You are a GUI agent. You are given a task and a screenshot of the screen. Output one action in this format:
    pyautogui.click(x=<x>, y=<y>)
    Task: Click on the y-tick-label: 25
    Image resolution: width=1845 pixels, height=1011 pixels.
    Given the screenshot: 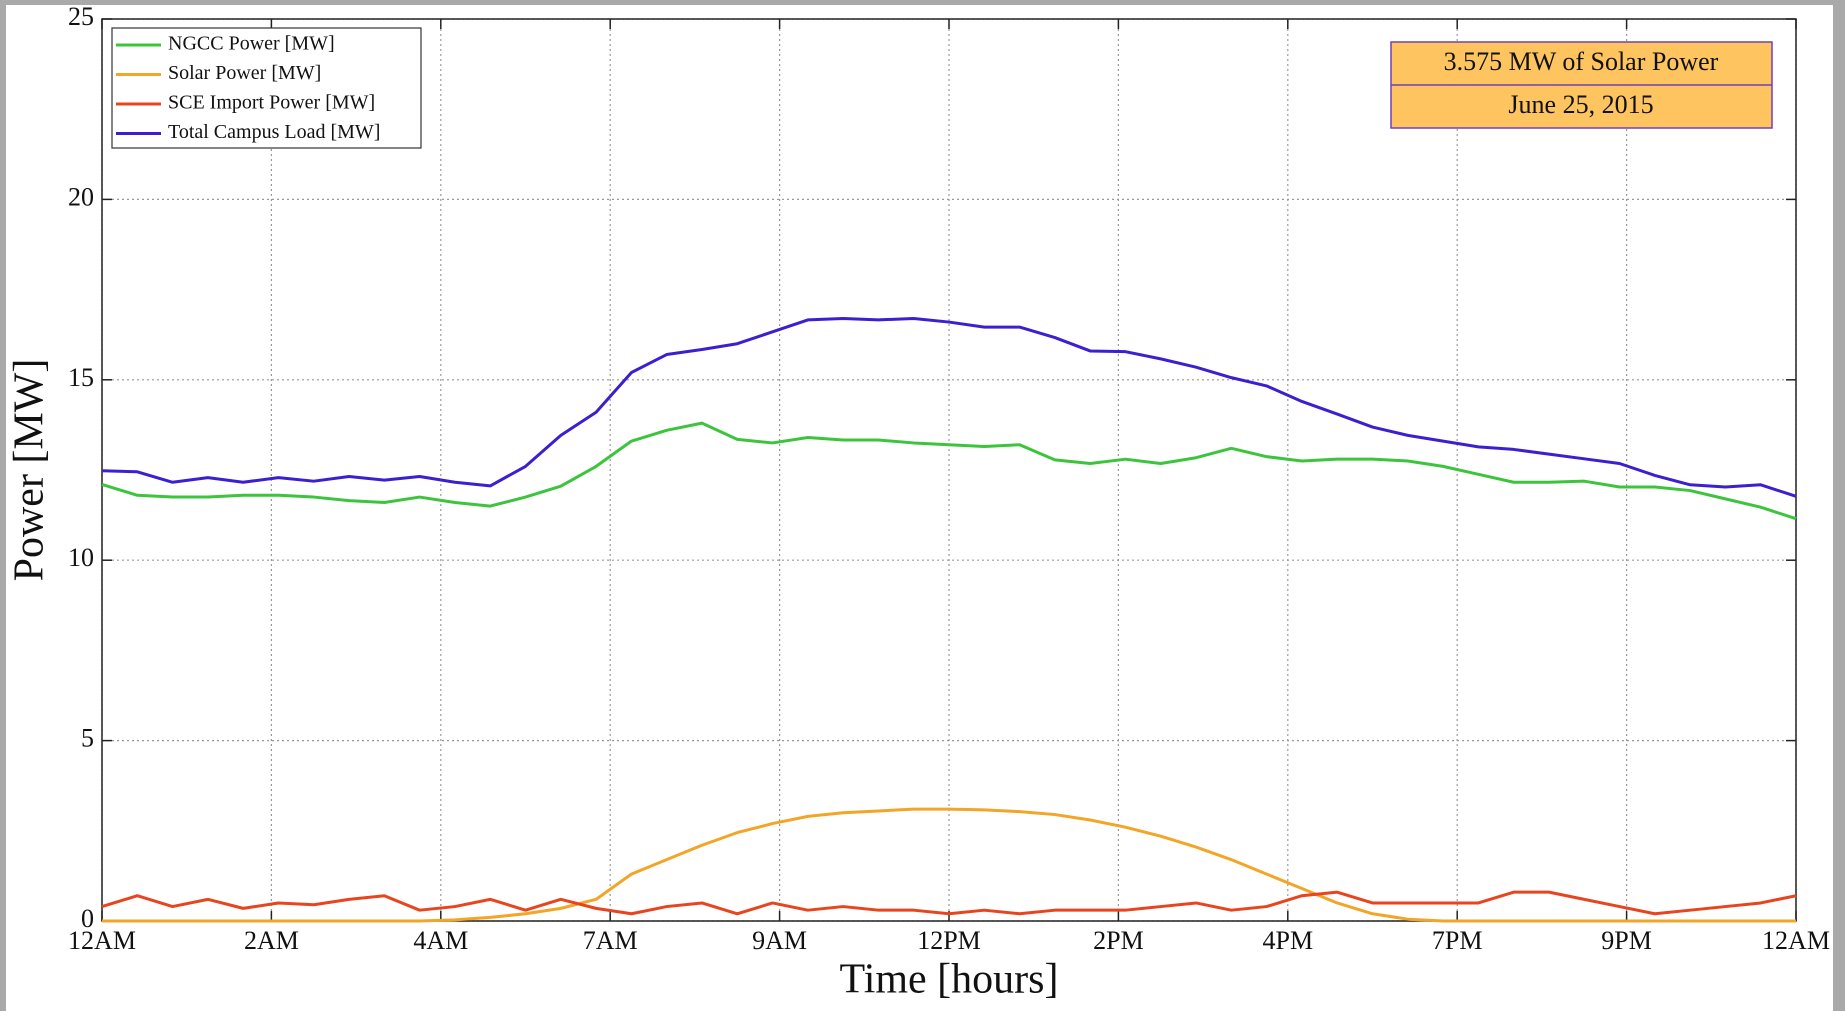 What is the action you would take?
    pyautogui.click(x=81, y=16)
    